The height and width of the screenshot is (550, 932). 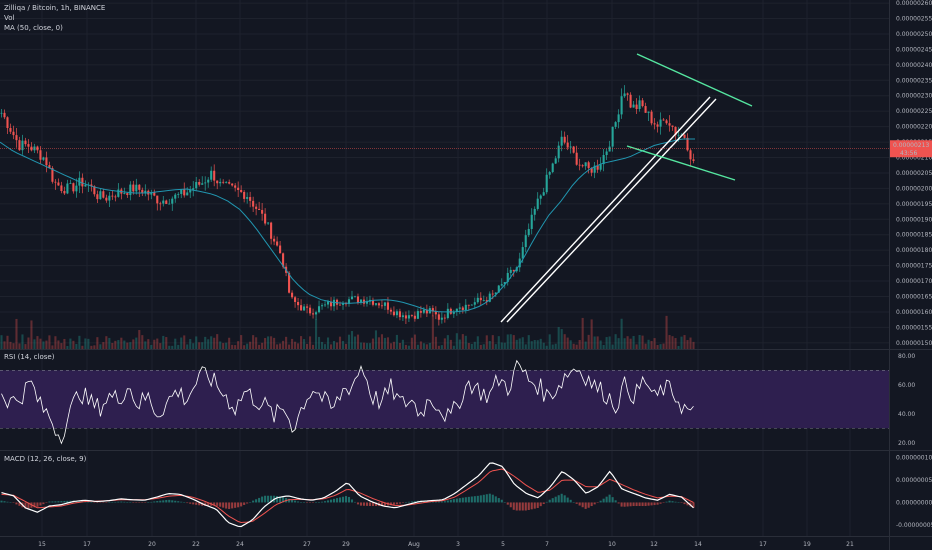 What do you see at coordinates (45, 459) in the screenshot?
I see `macd-legend: MACD (12, 26, close, 9)` at bounding box center [45, 459].